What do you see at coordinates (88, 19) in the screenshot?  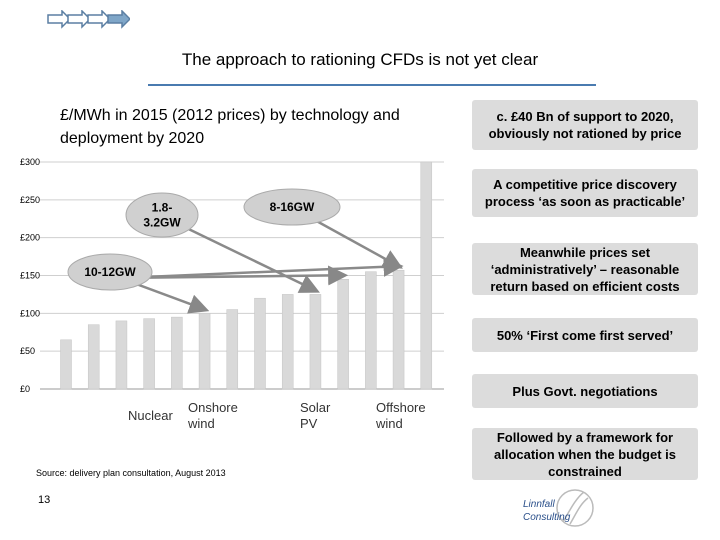 I see `arrows-icon` at bounding box center [88, 19].